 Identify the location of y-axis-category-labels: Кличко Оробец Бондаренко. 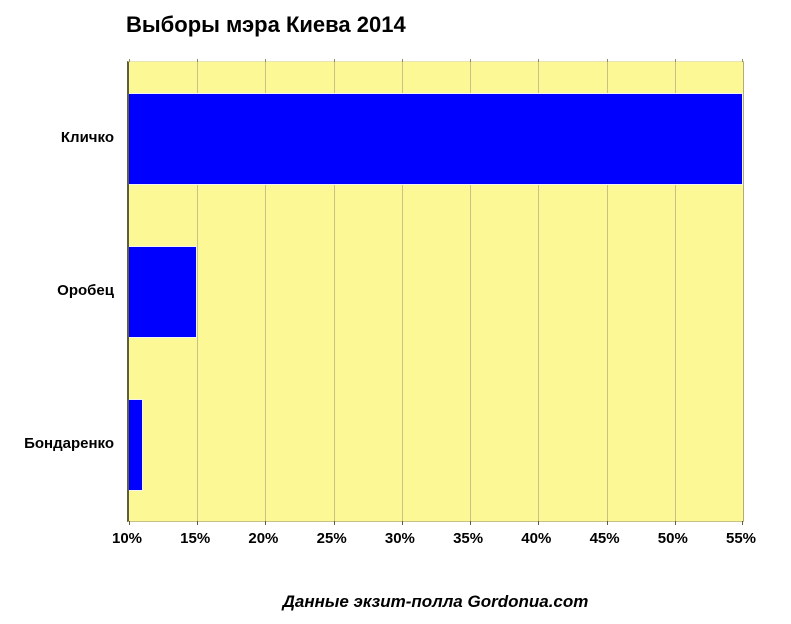
(57, 291).